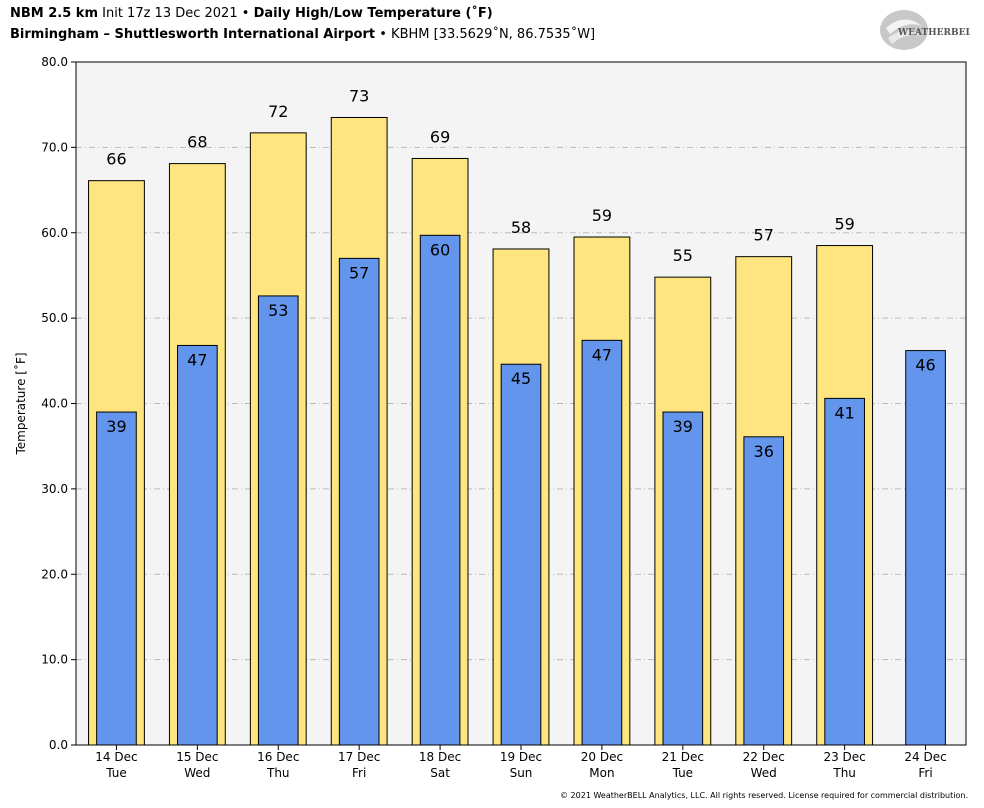 The image size is (984, 808). Describe the element at coordinates (493, 34) in the screenshot. I see `station-info: KBHM [33.5629˚N, 86.7535˚W]` at that location.